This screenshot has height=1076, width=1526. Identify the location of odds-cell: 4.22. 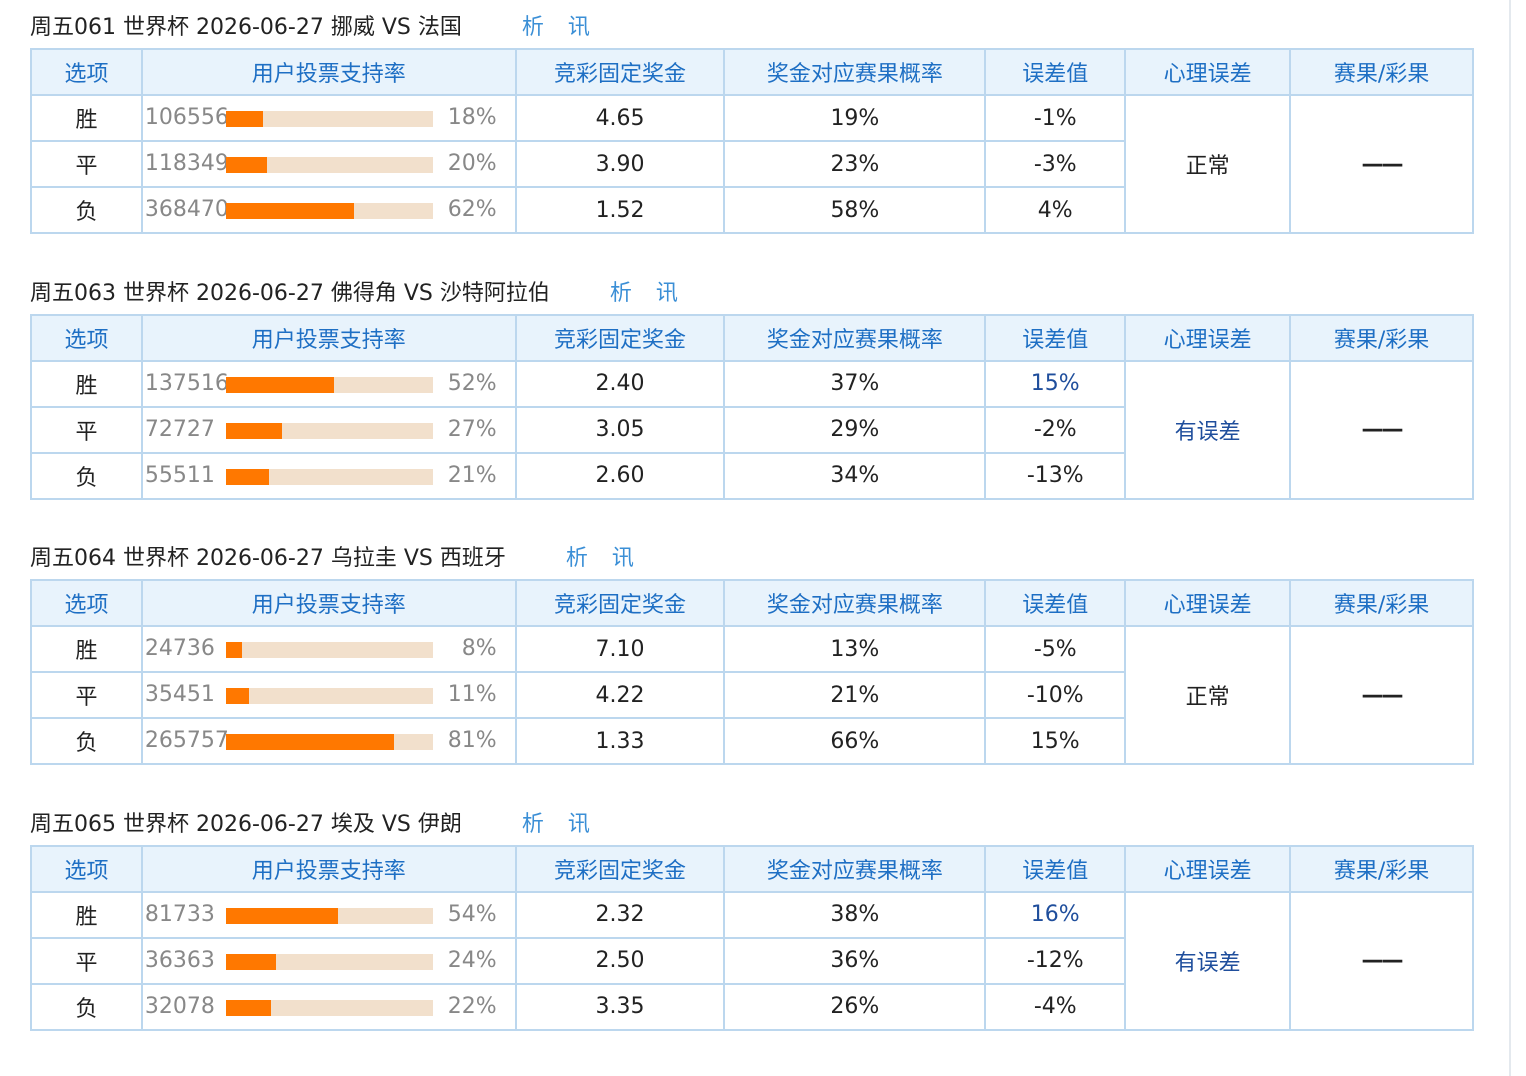
(620, 695).